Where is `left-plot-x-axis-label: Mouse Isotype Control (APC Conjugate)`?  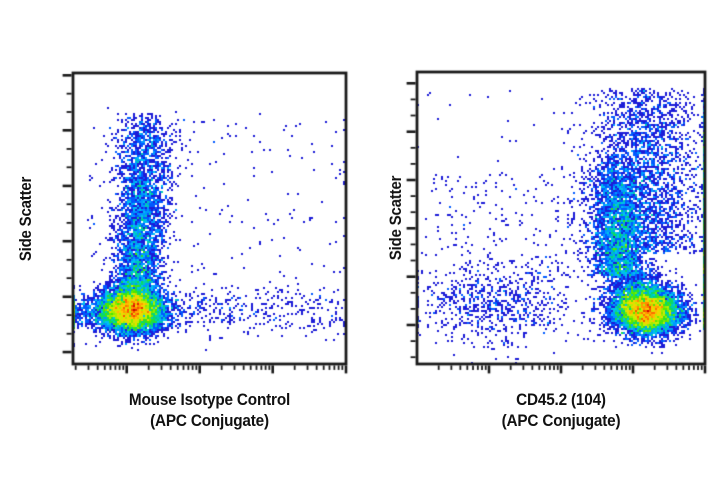 left-plot-x-axis-label: Mouse Isotype Control (APC Conjugate) is located at coordinates (210, 410).